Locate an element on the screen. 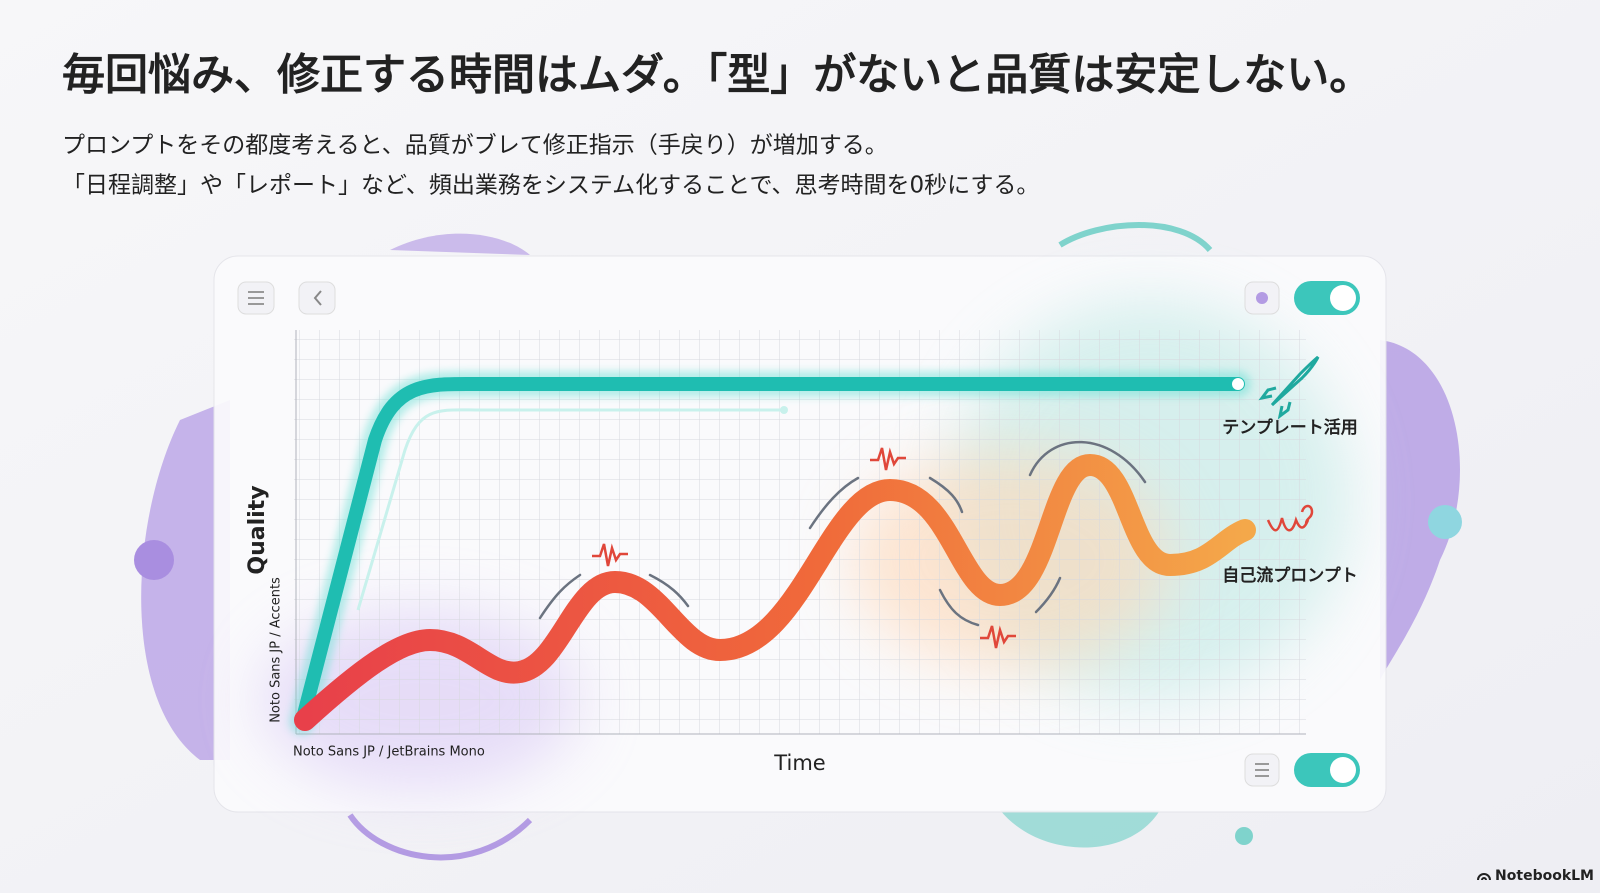 Image resolution: width=1600 pixels, height=893 pixels. x-axis-label: Time is located at coordinates (799, 763).